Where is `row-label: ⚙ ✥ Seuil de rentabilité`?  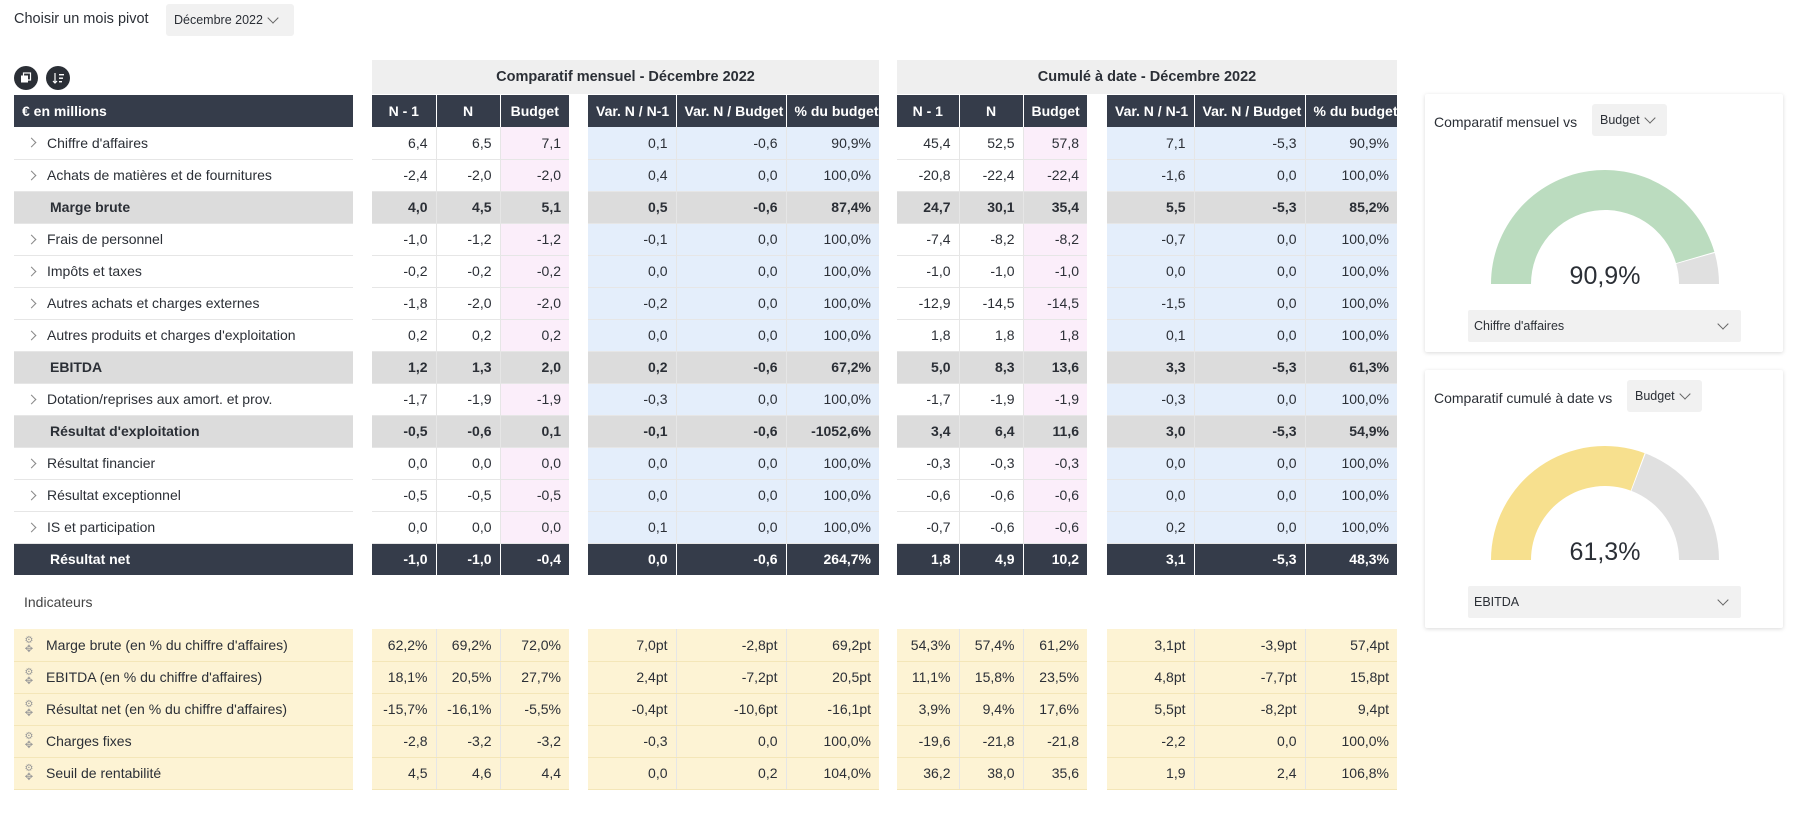 row-label: ⚙ ✥ Seuil de rentabilité is located at coordinates (183, 773).